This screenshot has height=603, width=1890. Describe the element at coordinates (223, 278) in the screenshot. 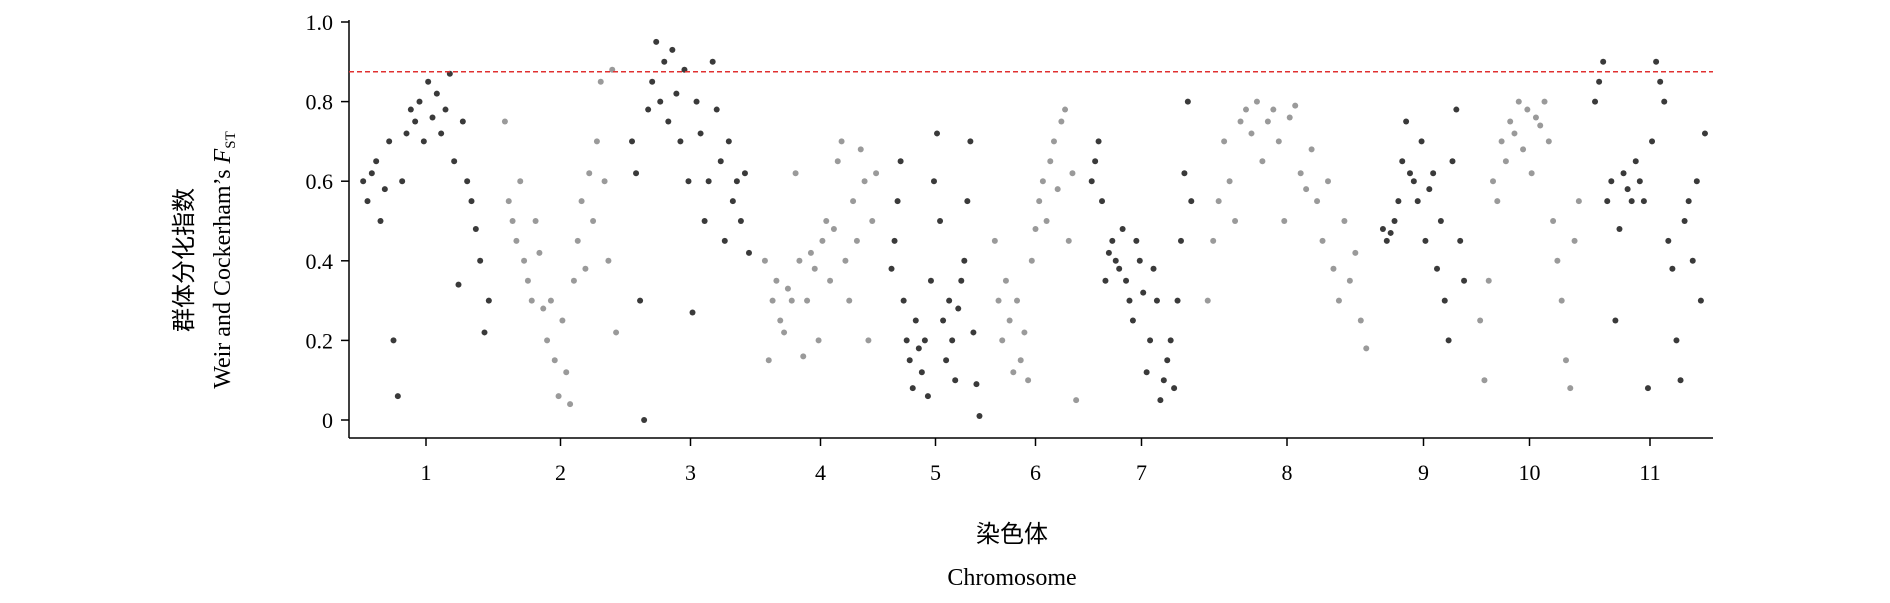

I see `y-label-text: Weir and Cockerham’s` at that location.